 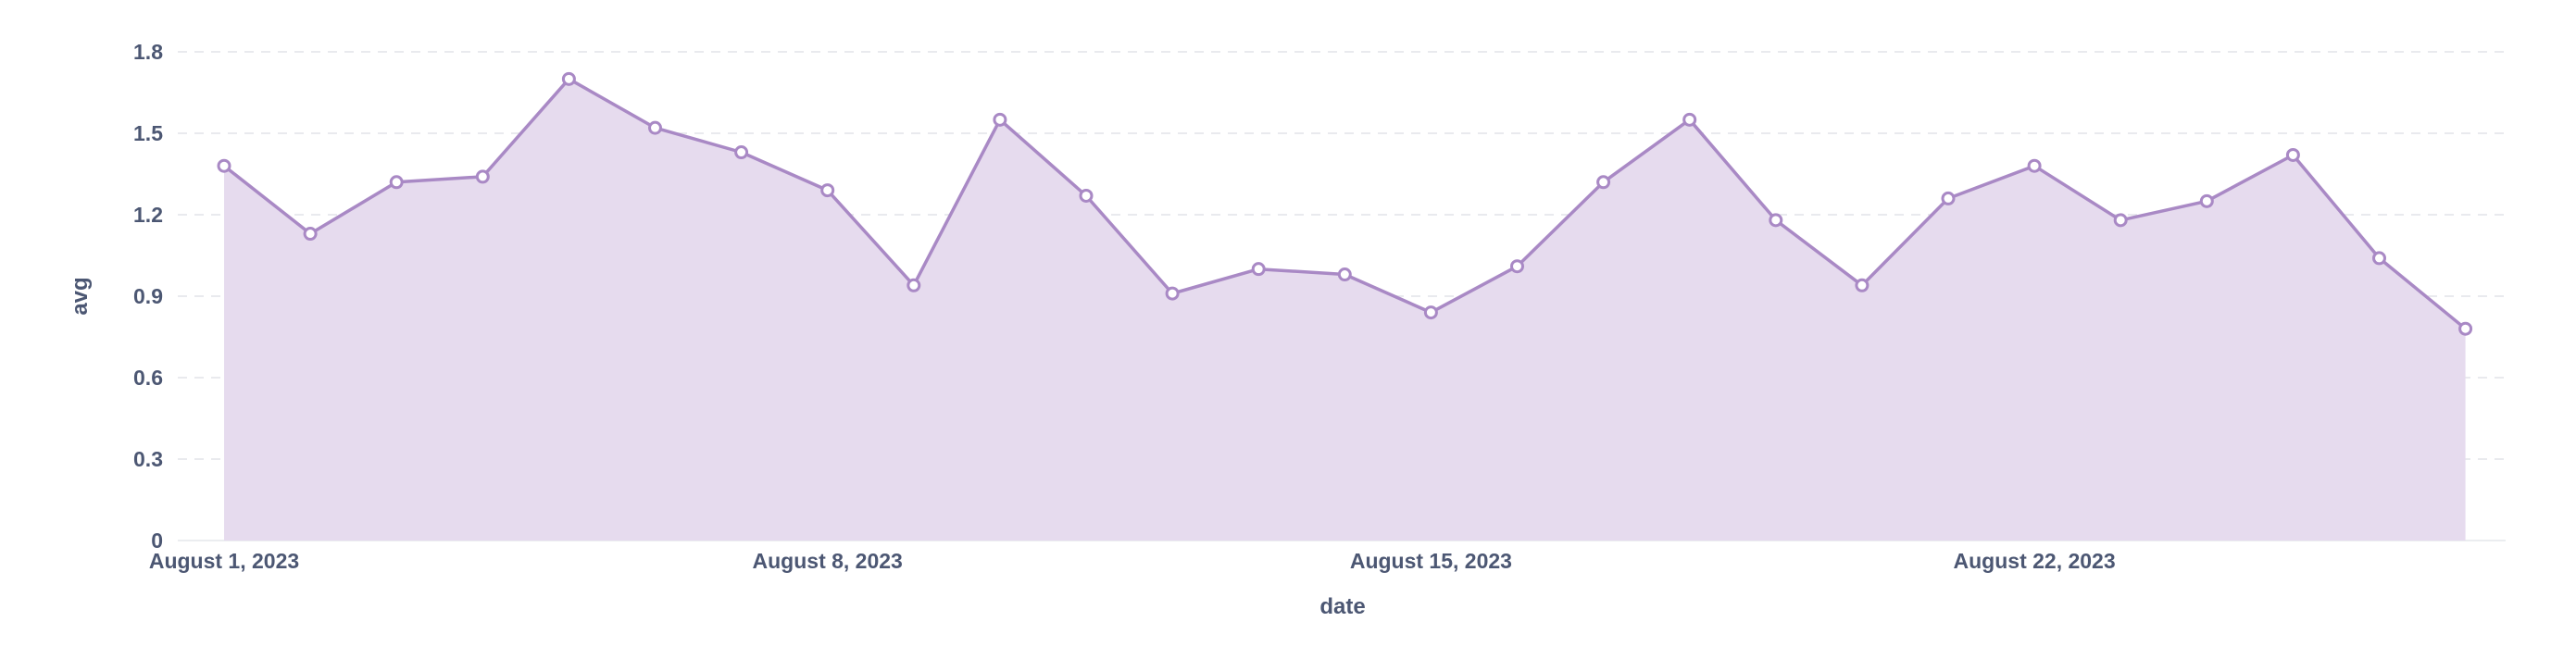 I want to click on y-tick-label: 1.2, so click(x=148, y=215).